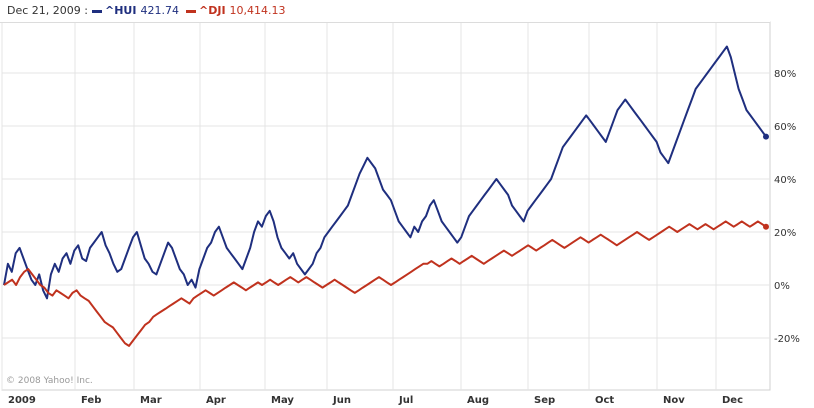 This screenshot has width=814, height=408. Describe the element at coordinates (405, 400) in the screenshot. I see `x-tick-label: Jul` at that location.